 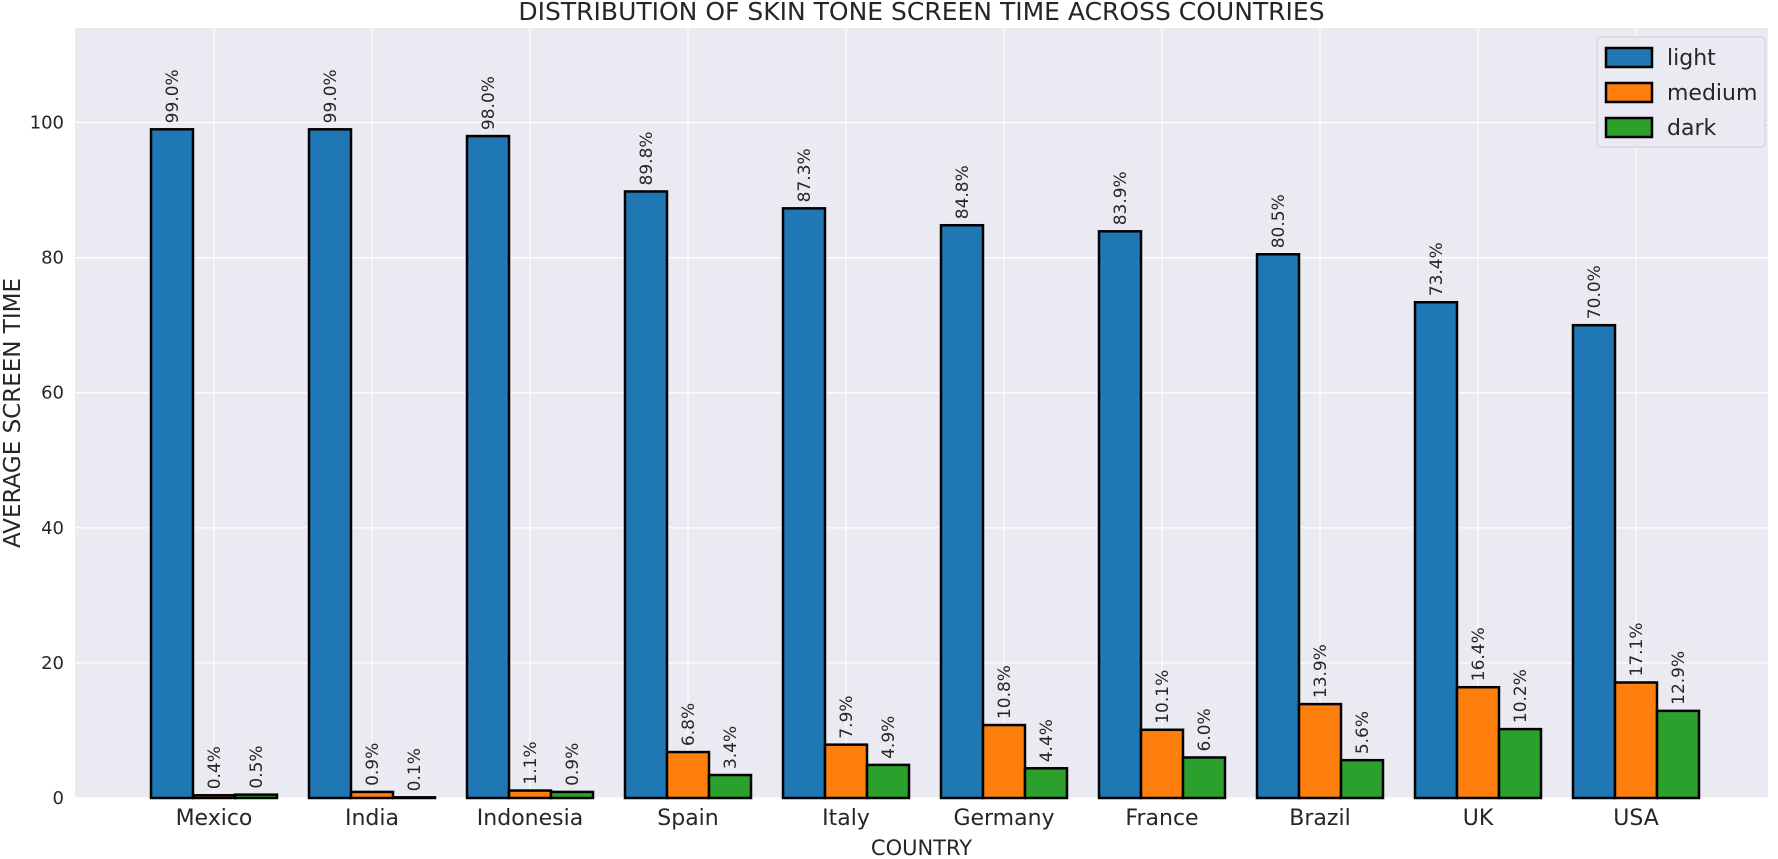 What do you see at coordinates (1691, 128) in the screenshot?
I see `legend-label-dark: dark` at bounding box center [1691, 128].